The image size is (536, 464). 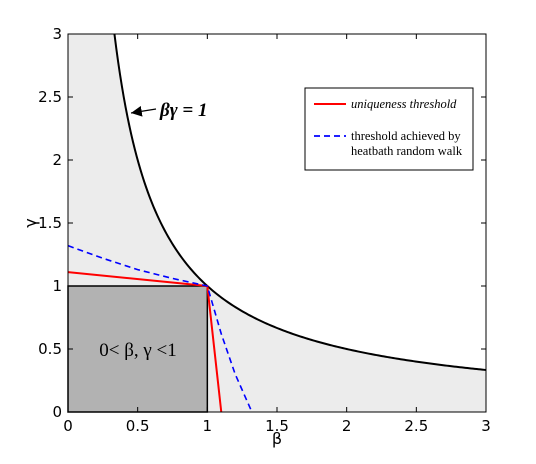 I want to click on x-tick-label: 2.5, so click(x=416, y=426).